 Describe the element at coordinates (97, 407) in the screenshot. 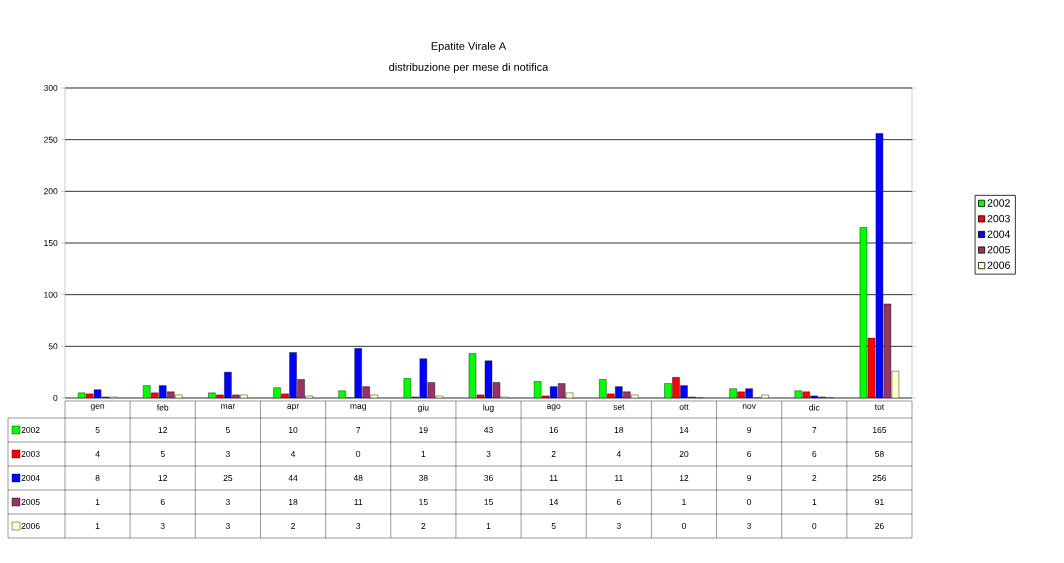

I see `x-tick-label: gen` at that location.